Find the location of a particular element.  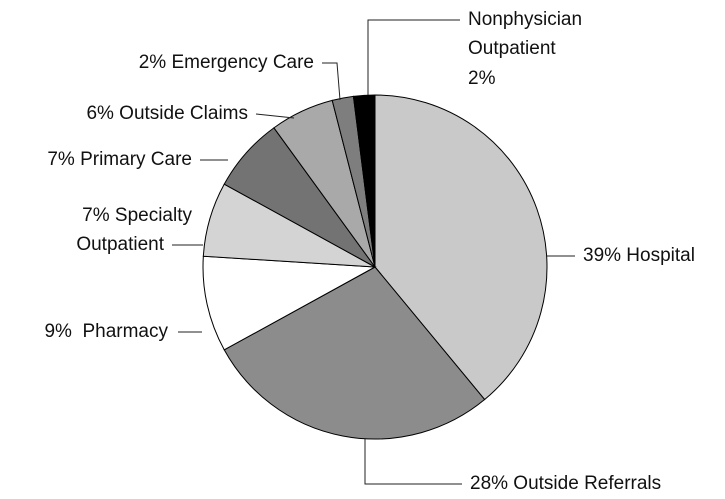

slice-label: Nonphysician is located at coordinates (525, 19).